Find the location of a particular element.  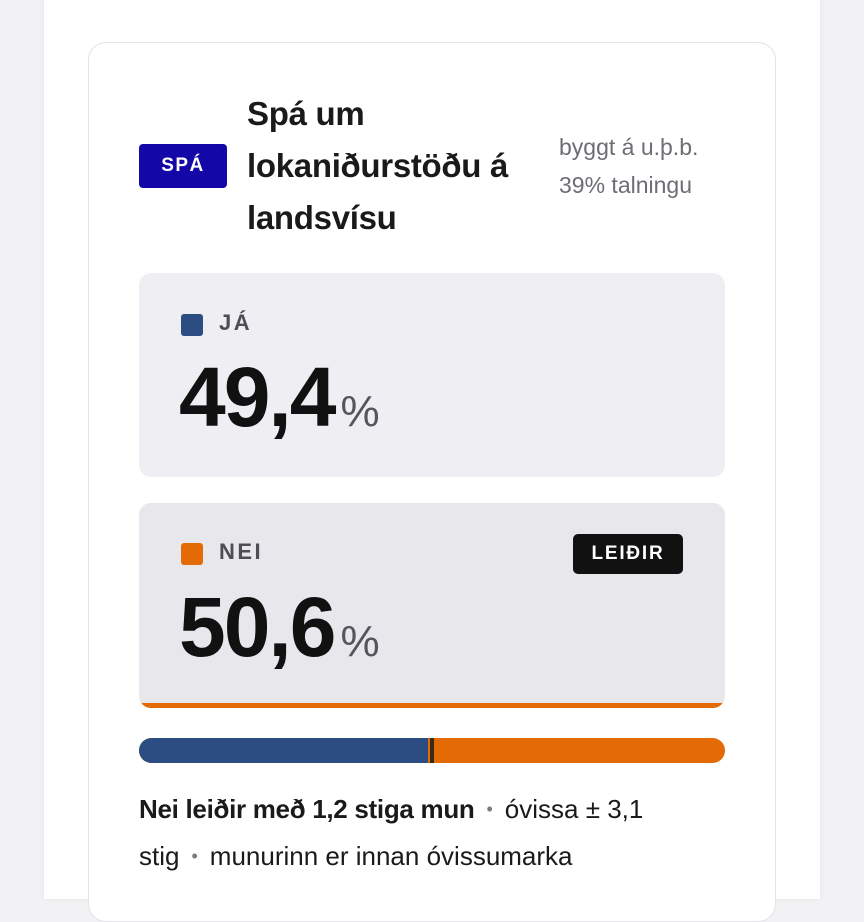

result-bar-ja is located at coordinates (284, 750).